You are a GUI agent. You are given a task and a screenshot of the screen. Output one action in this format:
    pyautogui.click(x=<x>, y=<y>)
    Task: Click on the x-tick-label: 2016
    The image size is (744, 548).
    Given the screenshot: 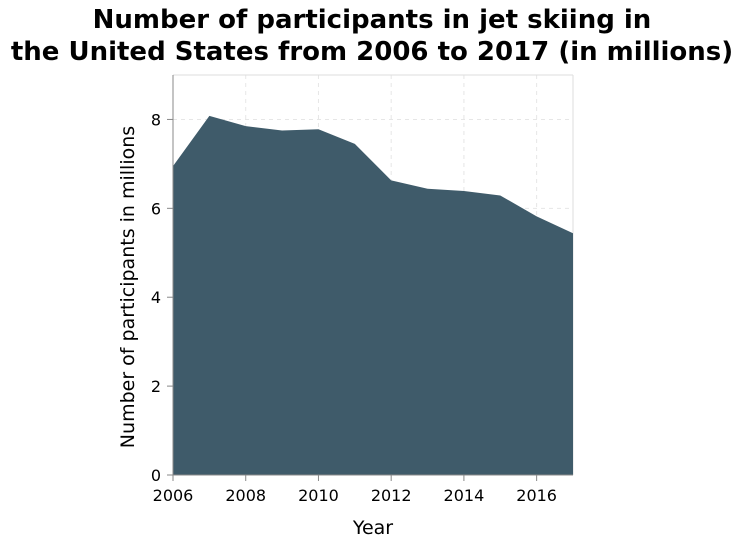 What is the action you would take?
    pyautogui.click(x=536, y=495)
    